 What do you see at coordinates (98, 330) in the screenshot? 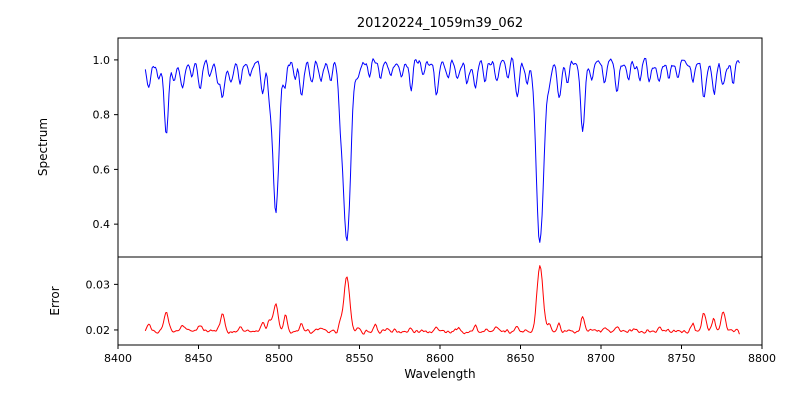
I see `svg-text: 0.02` at bounding box center [98, 330].